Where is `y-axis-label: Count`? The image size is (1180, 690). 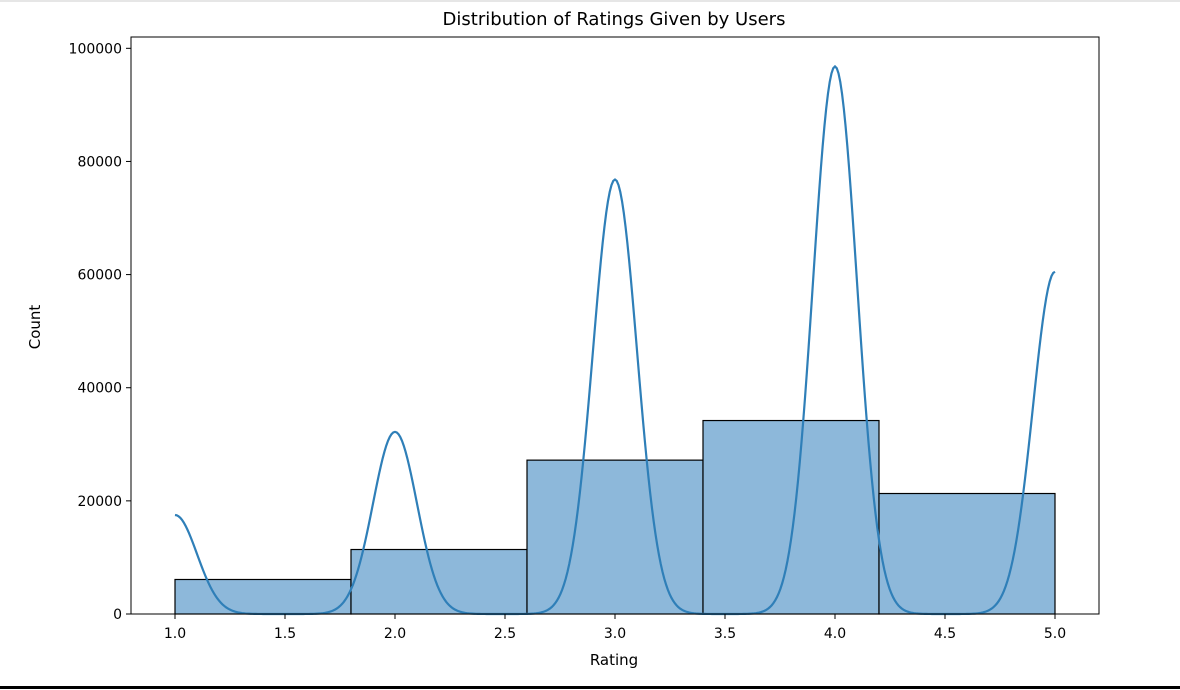
y-axis-label: Count is located at coordinates (35, 327).